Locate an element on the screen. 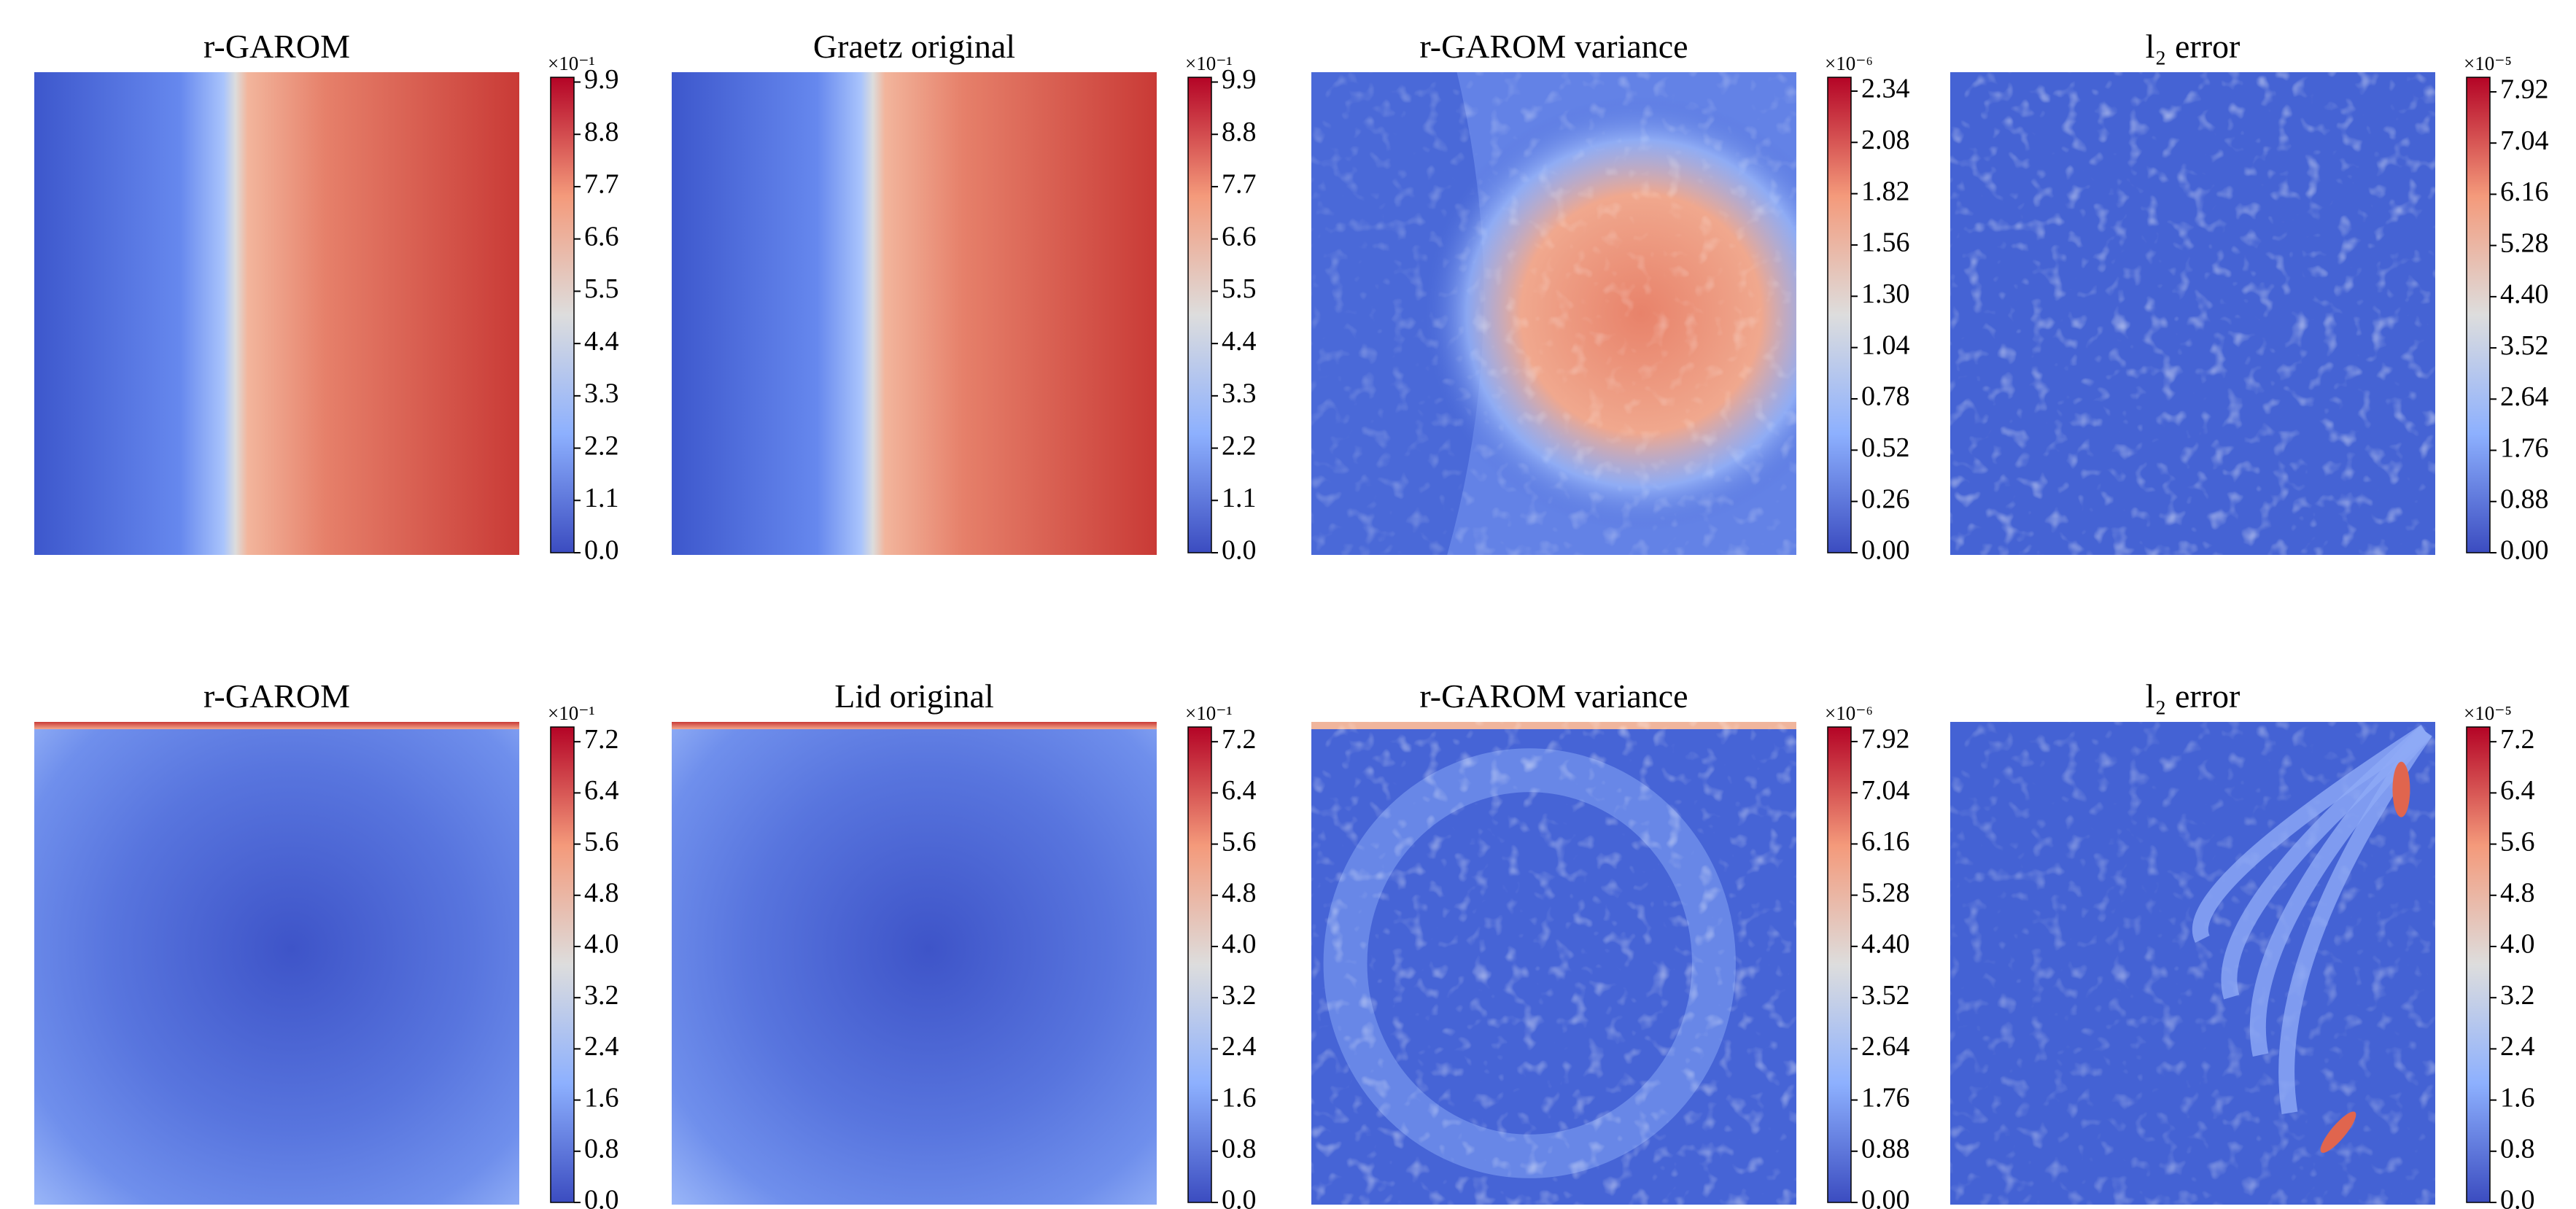 The width and height of the screenshot is (2576, 1209). colorbar-tick-label: 2.08 is located at coordinates (1885, 140).